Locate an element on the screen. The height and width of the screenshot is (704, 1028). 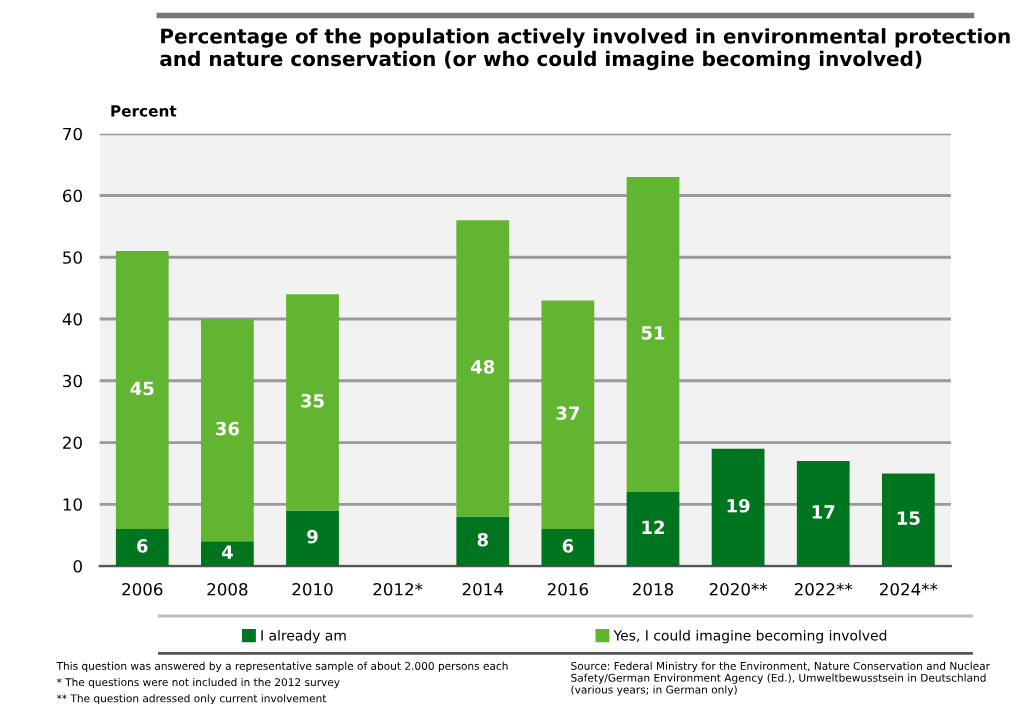
x-tick-label: 2018 is located at coordinates (653, 589).